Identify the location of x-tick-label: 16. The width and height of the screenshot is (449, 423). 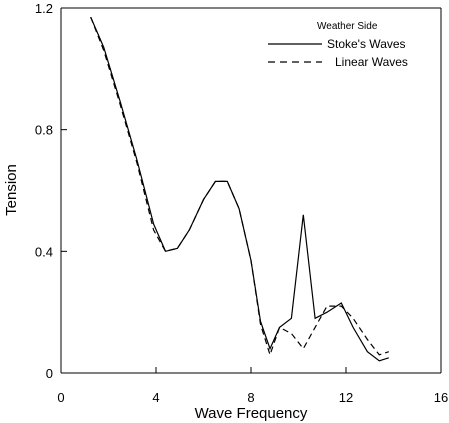
(441, 397).